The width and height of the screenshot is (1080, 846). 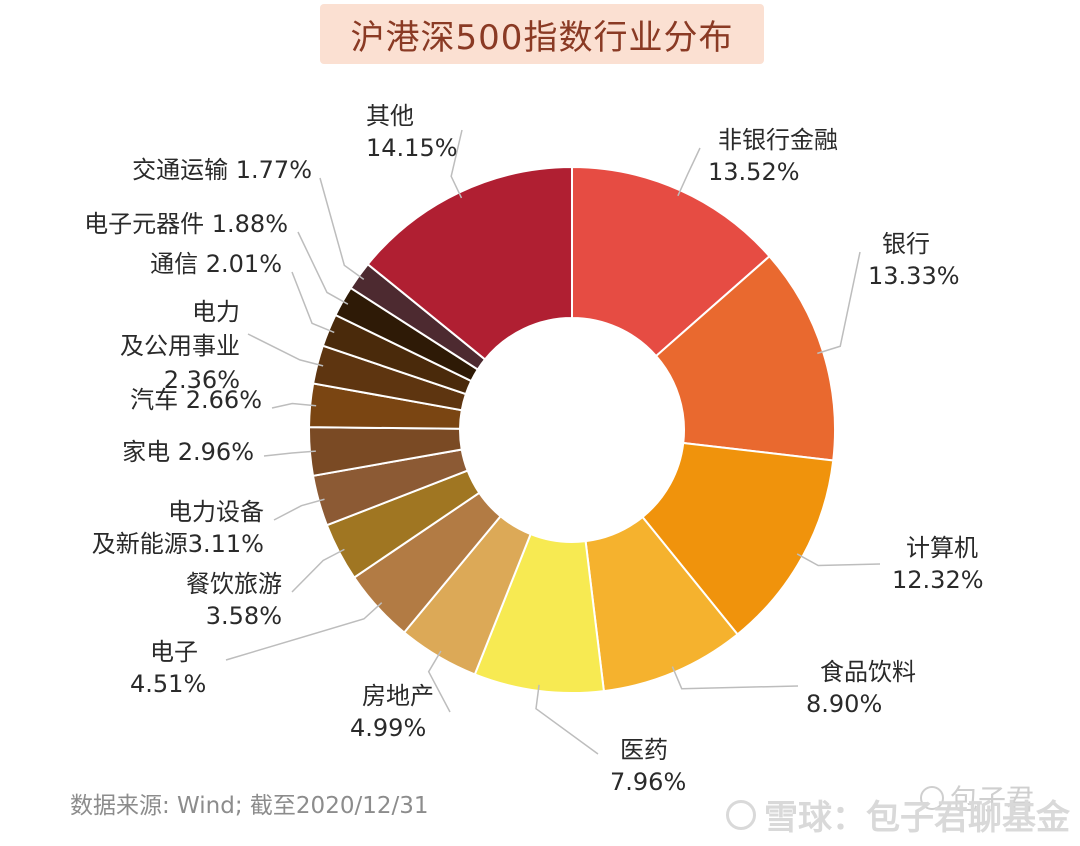 What do you see at coordinates (196, 400) in the screenshot?
I see `slice-label: 汽车 2.66%` at bounding box center [196, 400].